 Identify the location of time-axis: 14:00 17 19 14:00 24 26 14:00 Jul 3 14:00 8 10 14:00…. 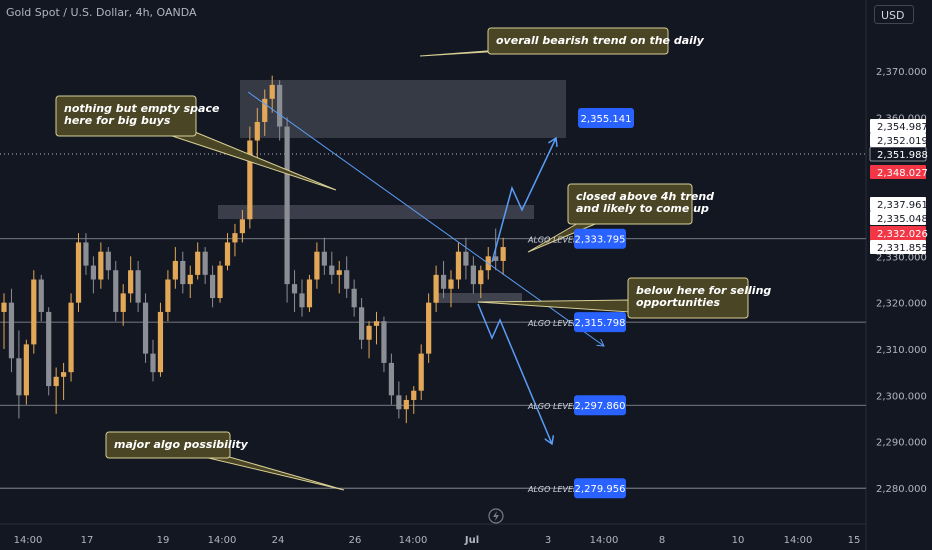
(437, 540).